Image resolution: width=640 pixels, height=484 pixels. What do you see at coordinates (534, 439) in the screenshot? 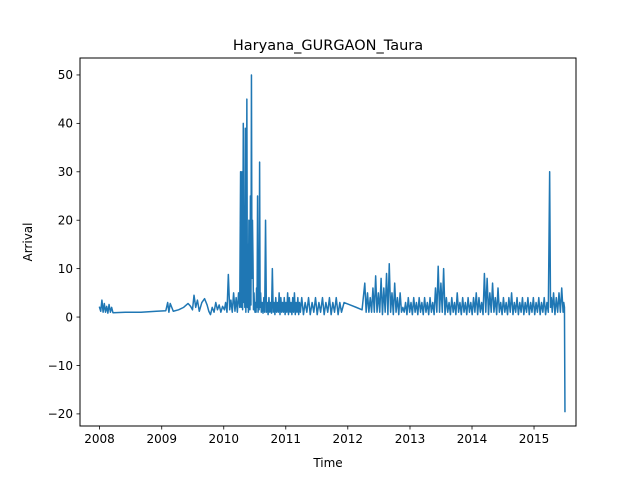
I see `x-tick-label: 2015` at bounding box center [534, 439].